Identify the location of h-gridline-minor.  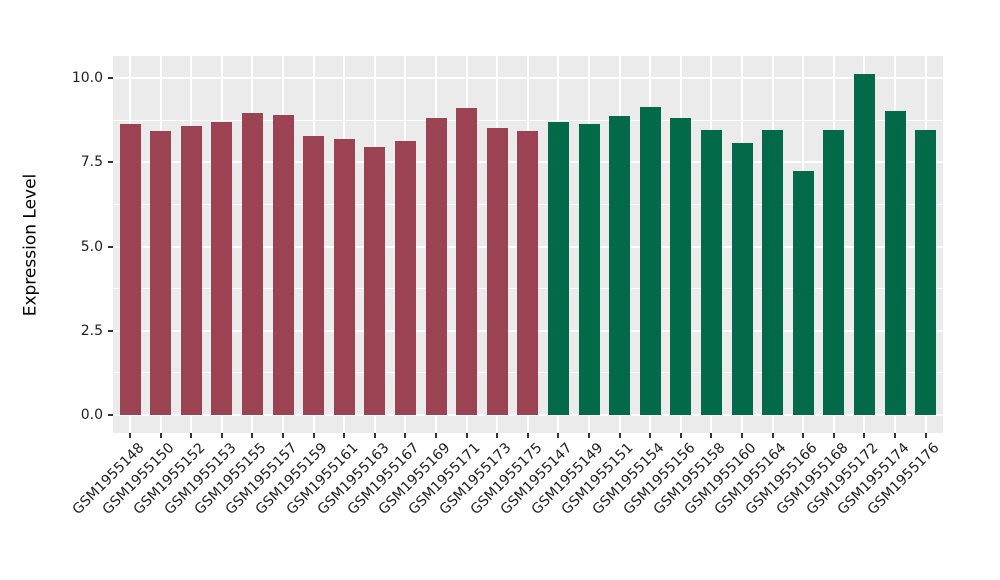
(528, 120).